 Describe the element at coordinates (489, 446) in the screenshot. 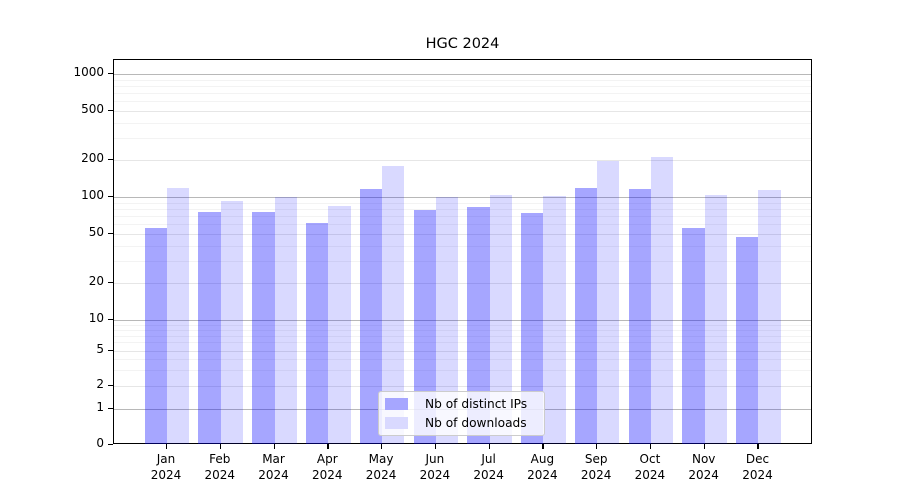

I see `x-tick-jul-2024` at that location.